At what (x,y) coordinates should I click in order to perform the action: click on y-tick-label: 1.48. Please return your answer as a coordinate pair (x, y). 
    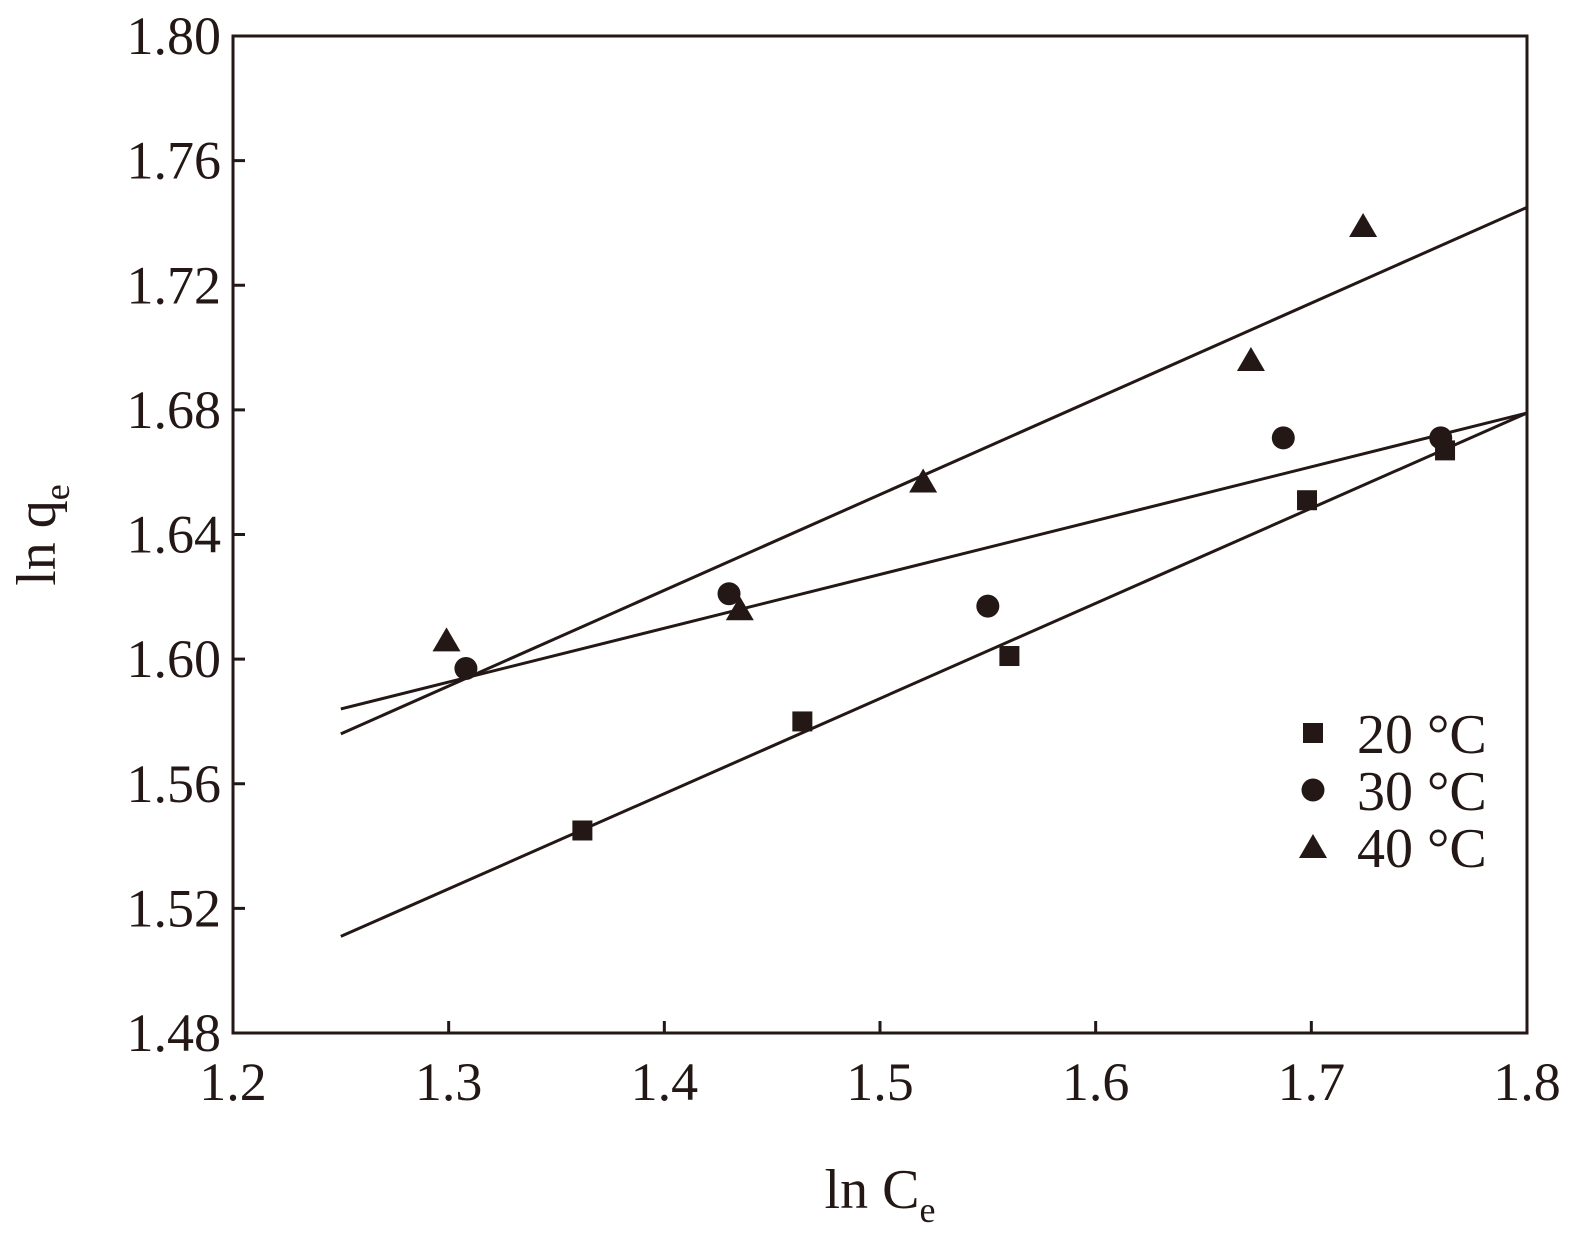
    Looking at the image, I should click on (174, 1033).